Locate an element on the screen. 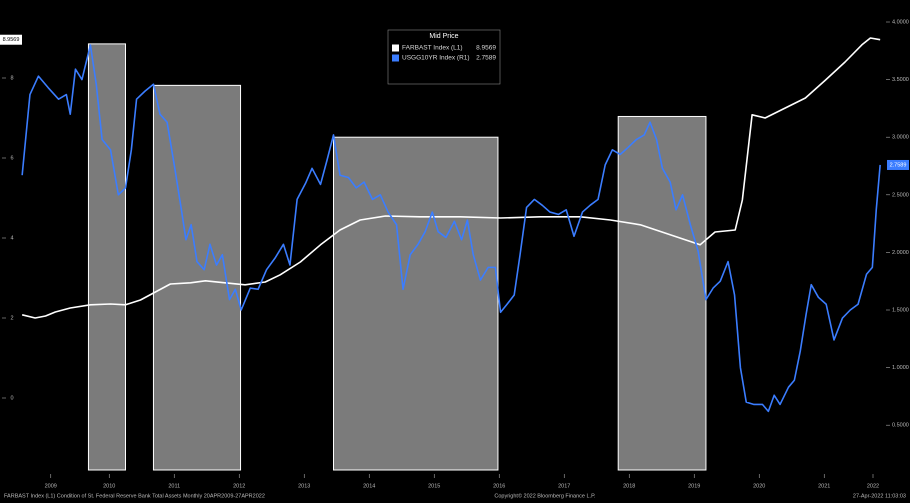 The height and width of the screenshot is (503, 910). legend-label: USGG10YR Index (R1) is located at coordinates (436, 58).